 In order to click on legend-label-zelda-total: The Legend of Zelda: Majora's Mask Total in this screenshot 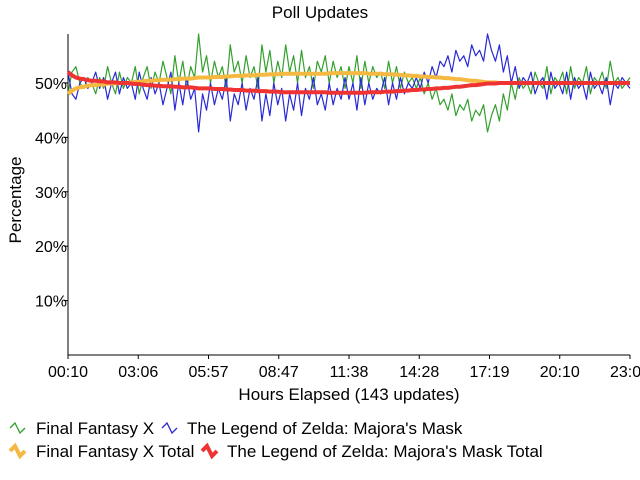, I will do `click(385, 451)`.